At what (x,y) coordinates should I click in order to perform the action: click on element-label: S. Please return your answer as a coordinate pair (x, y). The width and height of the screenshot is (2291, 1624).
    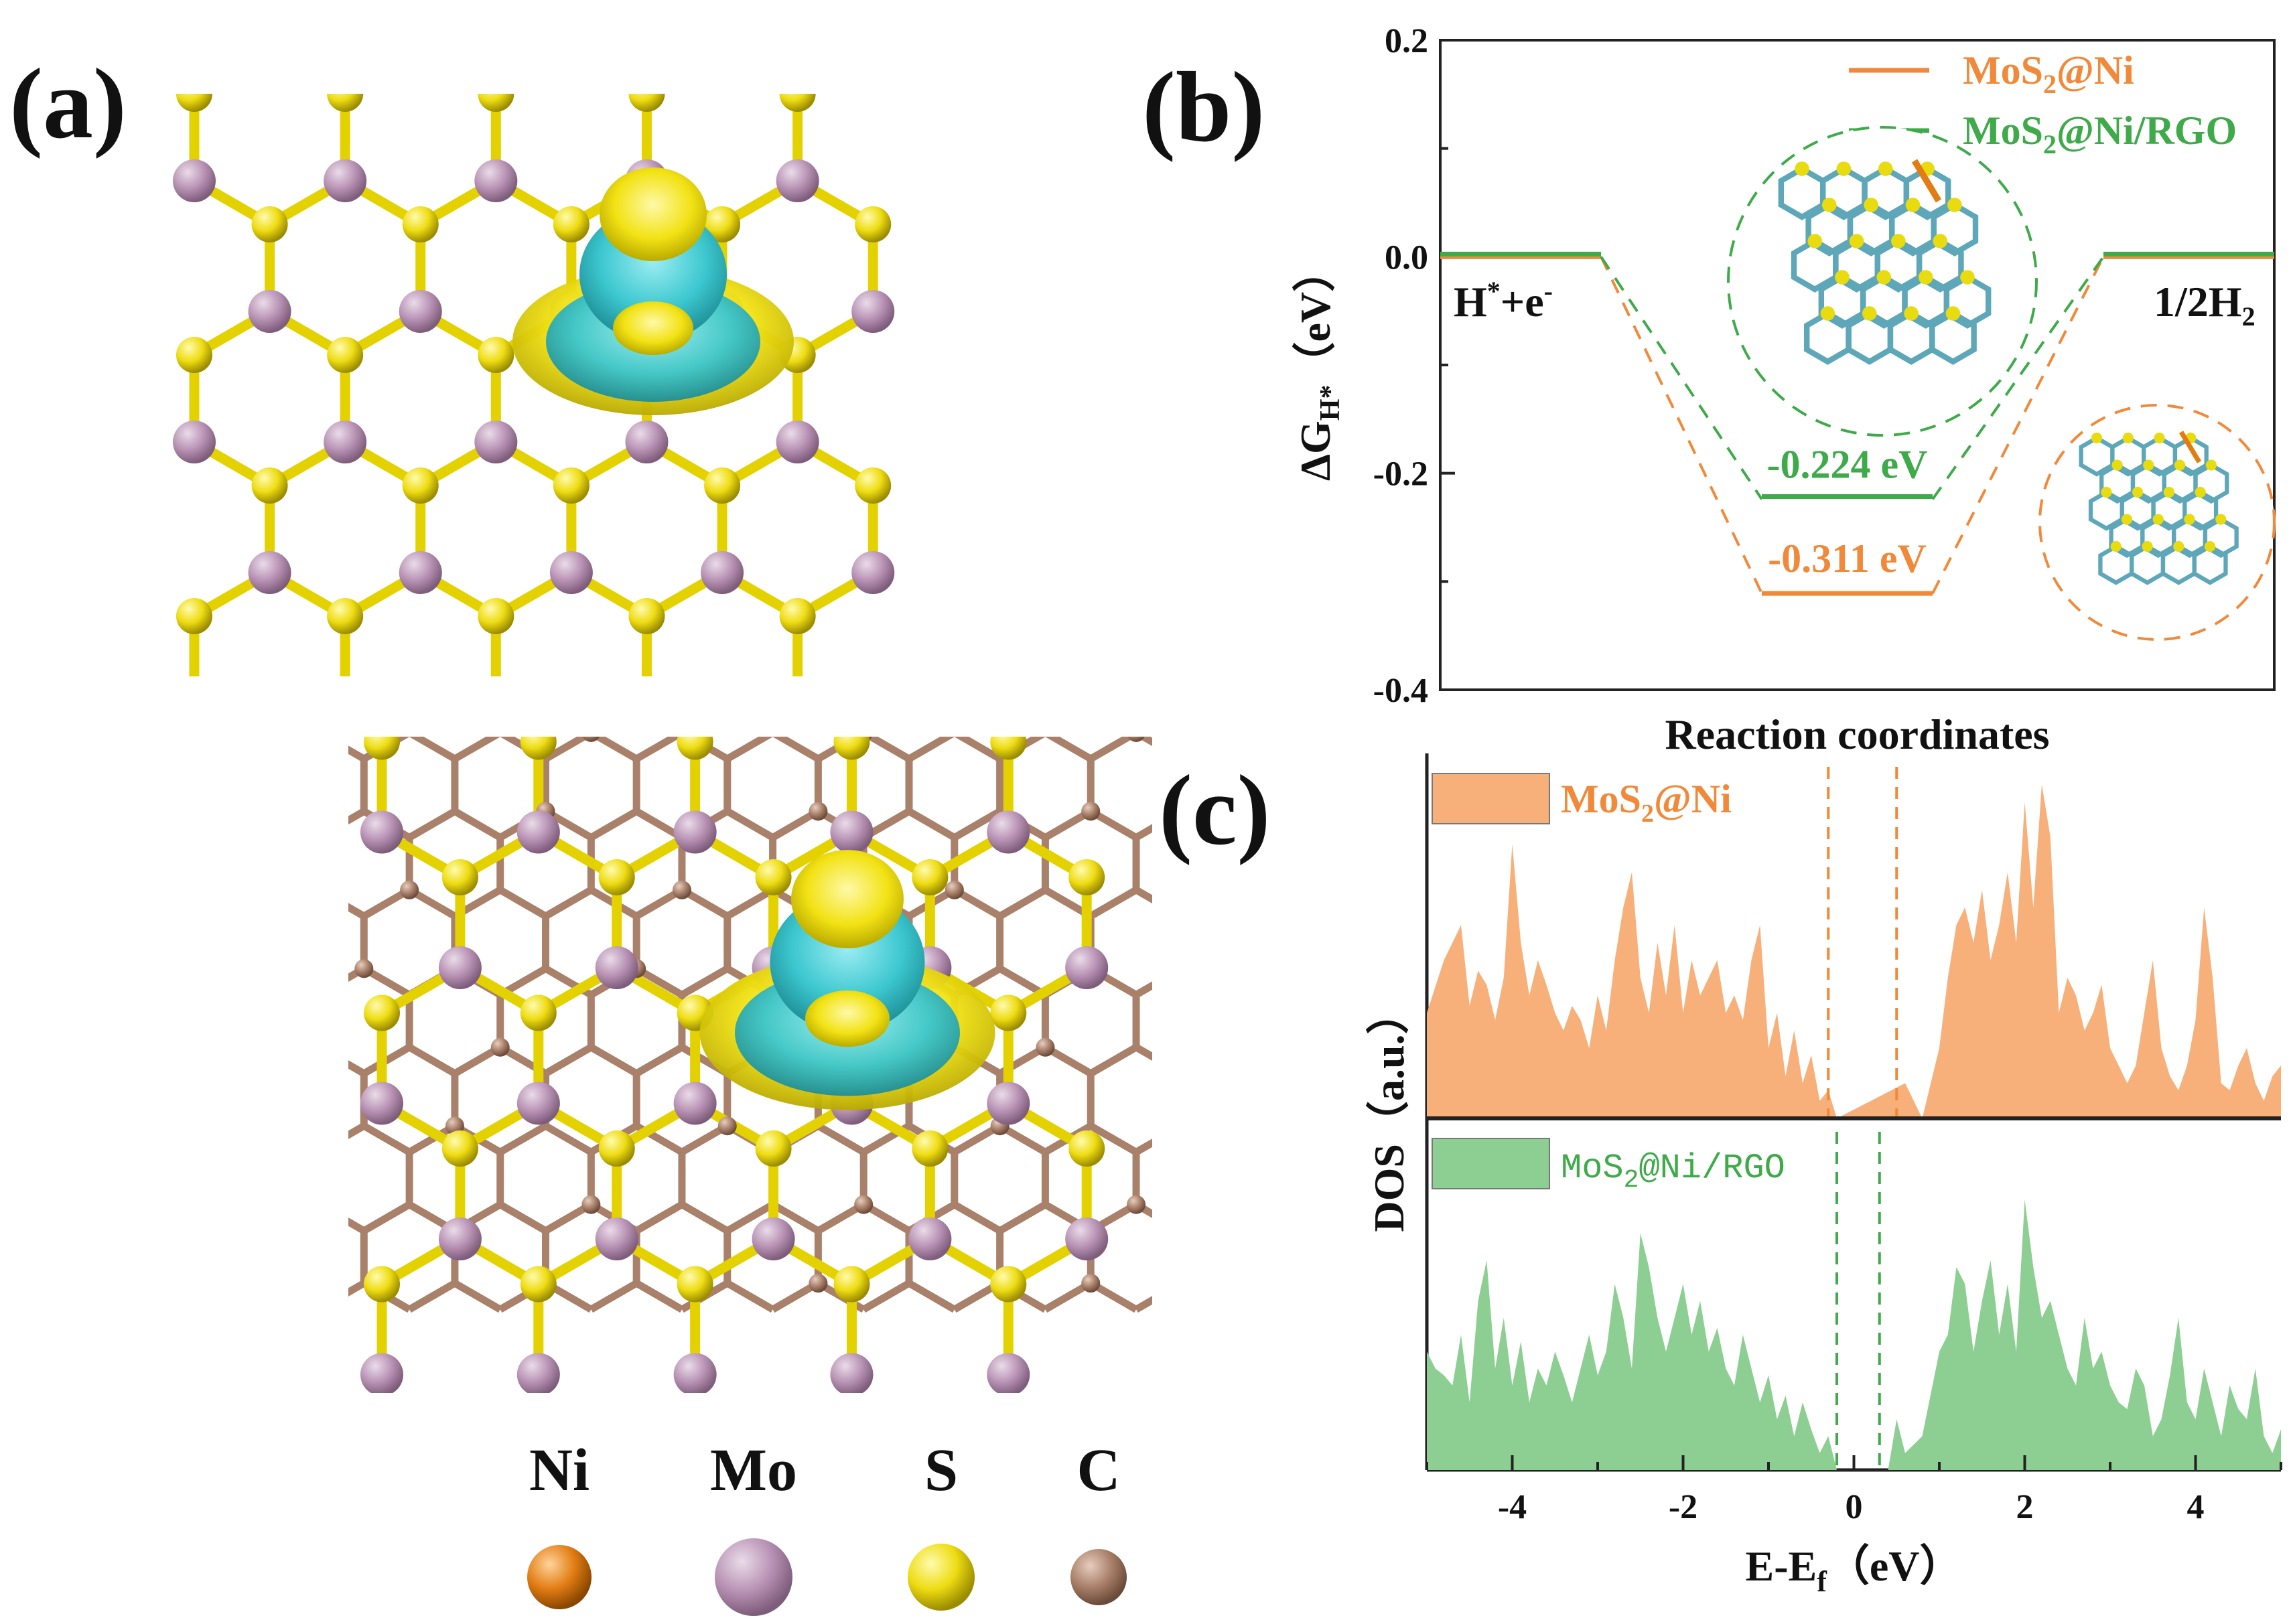
    Looking at the image, I should click on (941, 1470).